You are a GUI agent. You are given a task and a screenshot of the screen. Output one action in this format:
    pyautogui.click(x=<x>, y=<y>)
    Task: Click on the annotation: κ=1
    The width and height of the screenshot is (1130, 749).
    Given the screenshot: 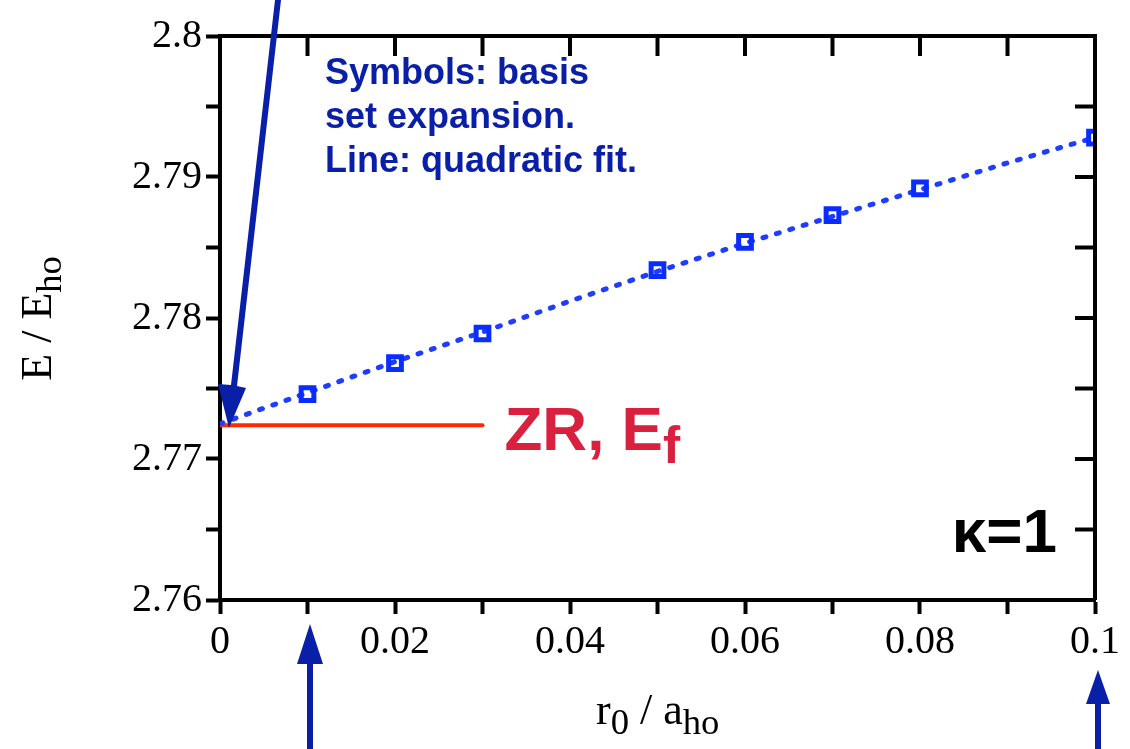 What is the action you would take?
    pyautogui.click(x=1004, y=530)
    